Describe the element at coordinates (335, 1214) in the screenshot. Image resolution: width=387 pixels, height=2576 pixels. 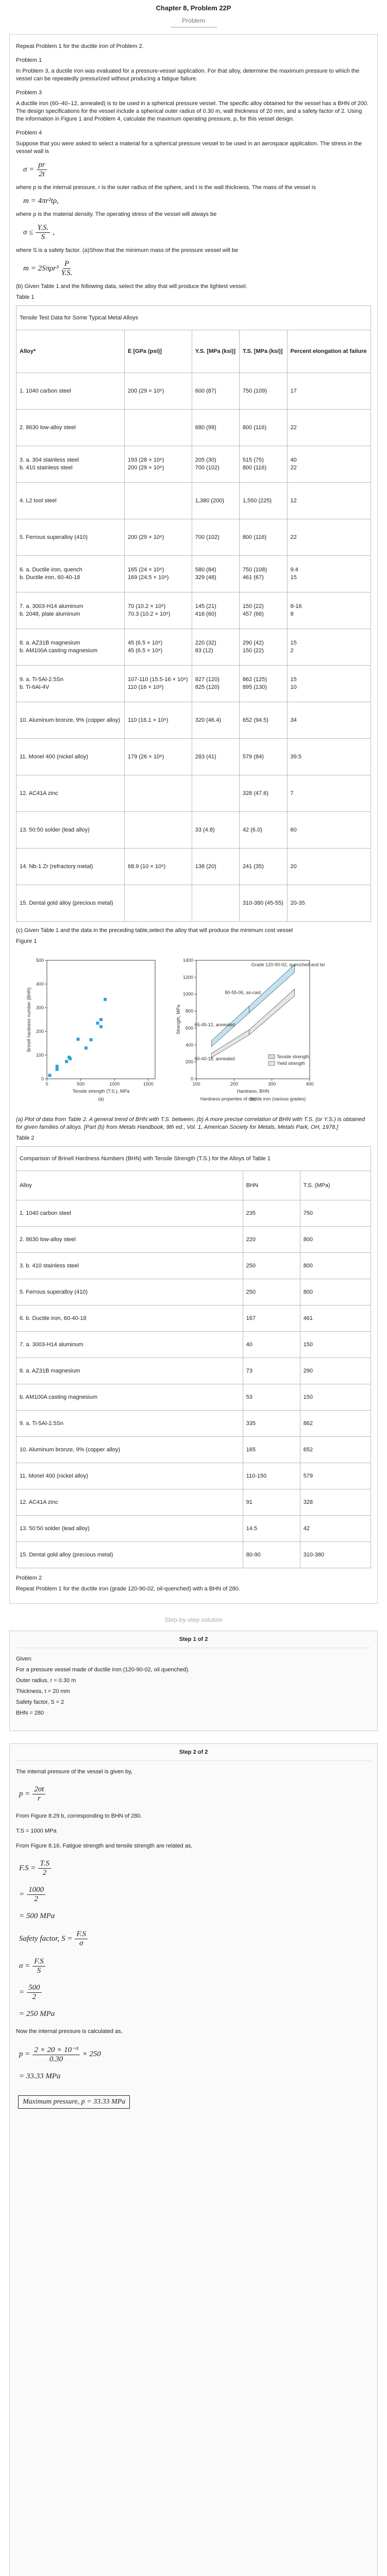
I see `table-cell: 750` at that location.